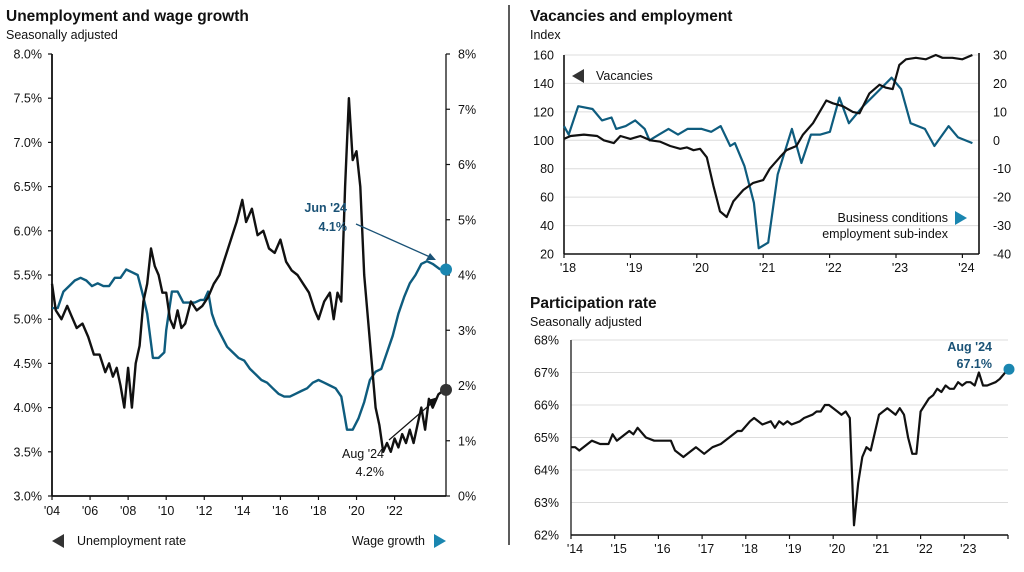 Image resolution: width=1024 pixels, height=572 pixels. What do you see at coordinates (1002, 255) in the screenshot?
I see `y-tick-label: -40` at bounding box center [1002, 255].